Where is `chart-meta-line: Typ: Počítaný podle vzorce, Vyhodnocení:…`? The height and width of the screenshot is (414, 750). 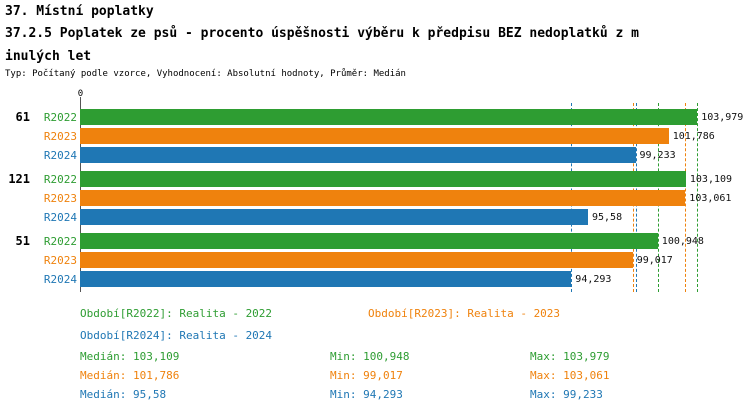 chart-meta-line: Typ: Počítaný podle vzorce, Vyhodnocení:… is located at coordinates (205, 74).